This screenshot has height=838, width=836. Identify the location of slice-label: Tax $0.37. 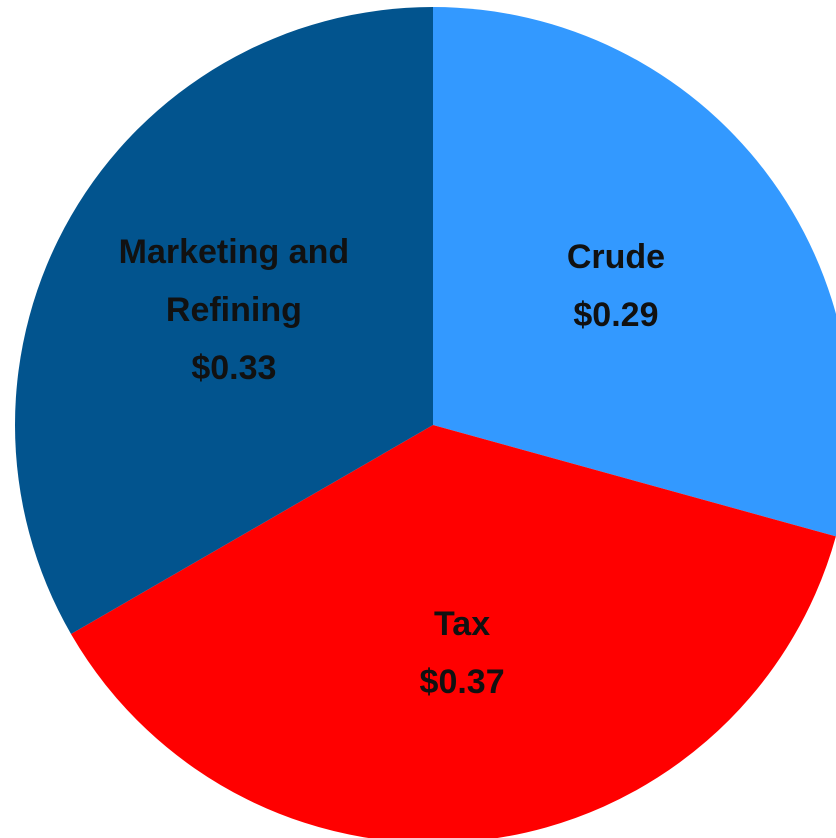
(462, 653).